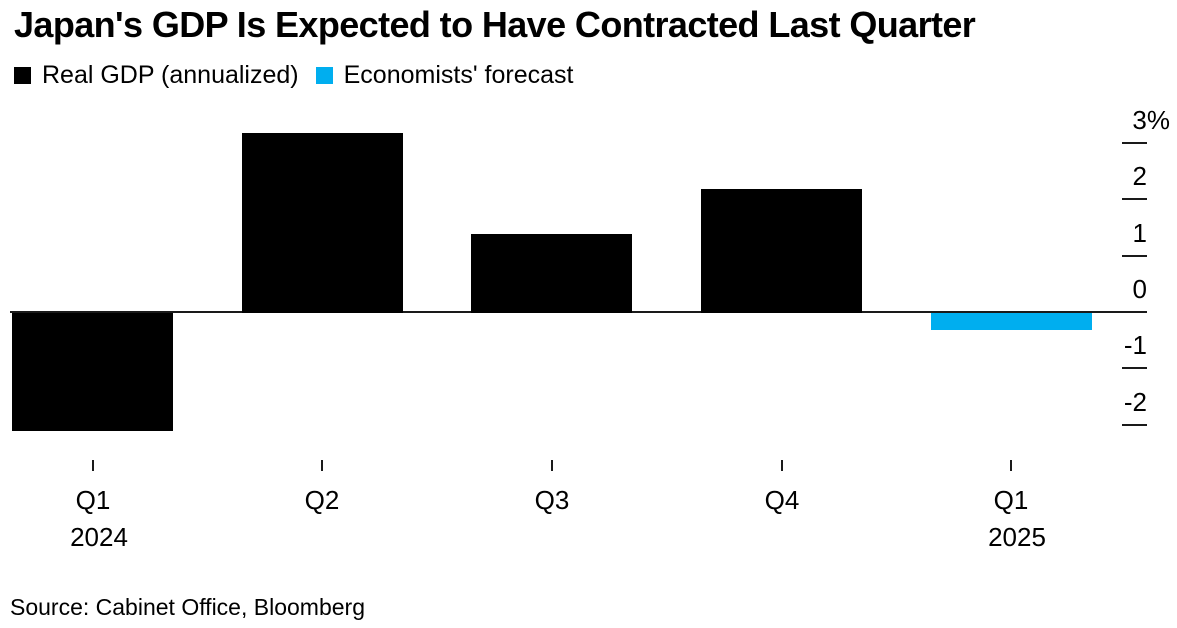 Image resolution: width=1177 pixels, height=628 pixels. I want to click on bar-q4, so click(781, 251).